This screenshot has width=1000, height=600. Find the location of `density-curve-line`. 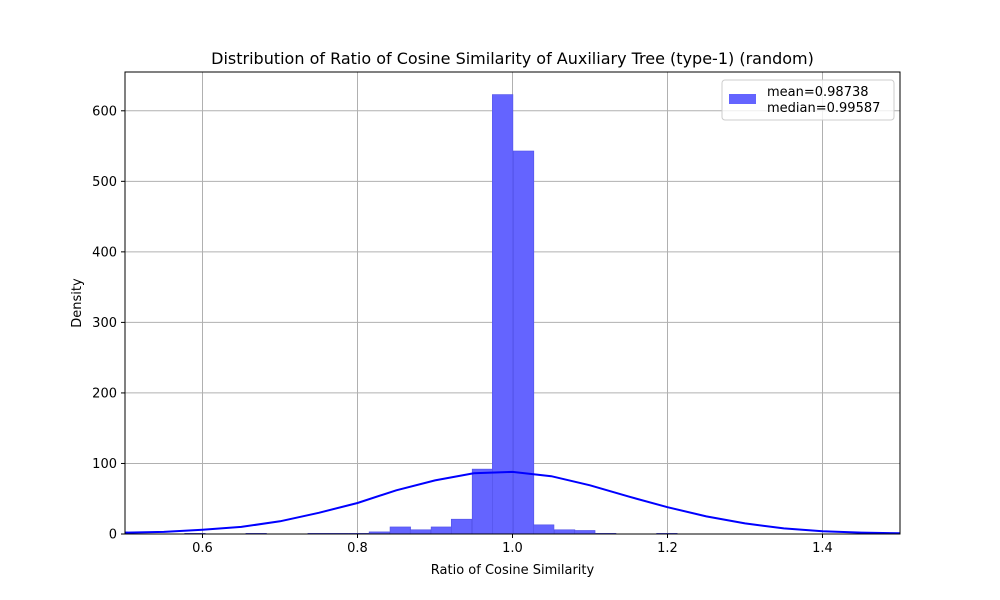

density-curve-line is located at coordinates (512, 502).